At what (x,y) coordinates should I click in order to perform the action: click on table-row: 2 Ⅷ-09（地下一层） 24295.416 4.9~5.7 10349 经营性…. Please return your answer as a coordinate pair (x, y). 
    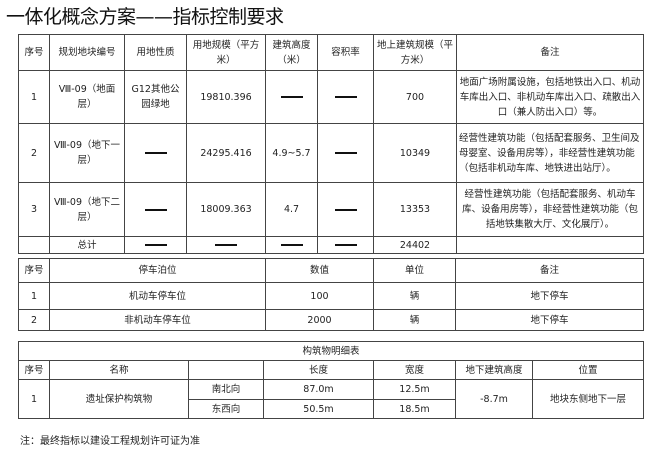
    Looking at the image, I should click on (331, 153).